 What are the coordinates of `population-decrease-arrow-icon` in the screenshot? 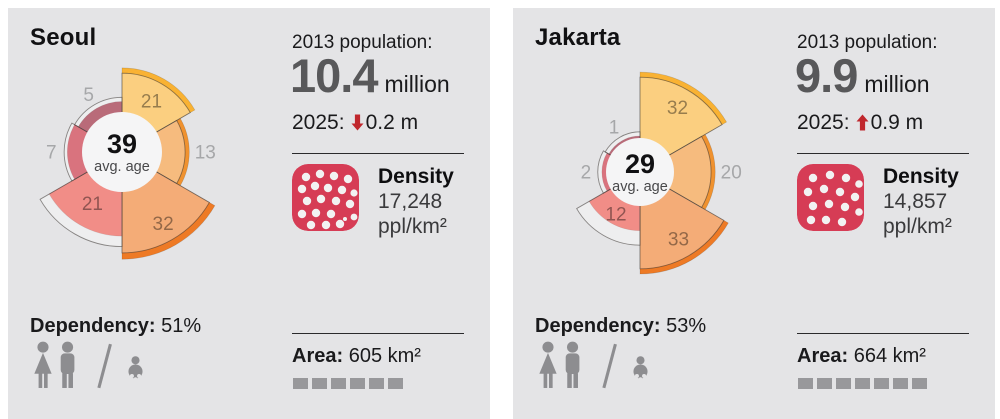 It's located at (357, 122).